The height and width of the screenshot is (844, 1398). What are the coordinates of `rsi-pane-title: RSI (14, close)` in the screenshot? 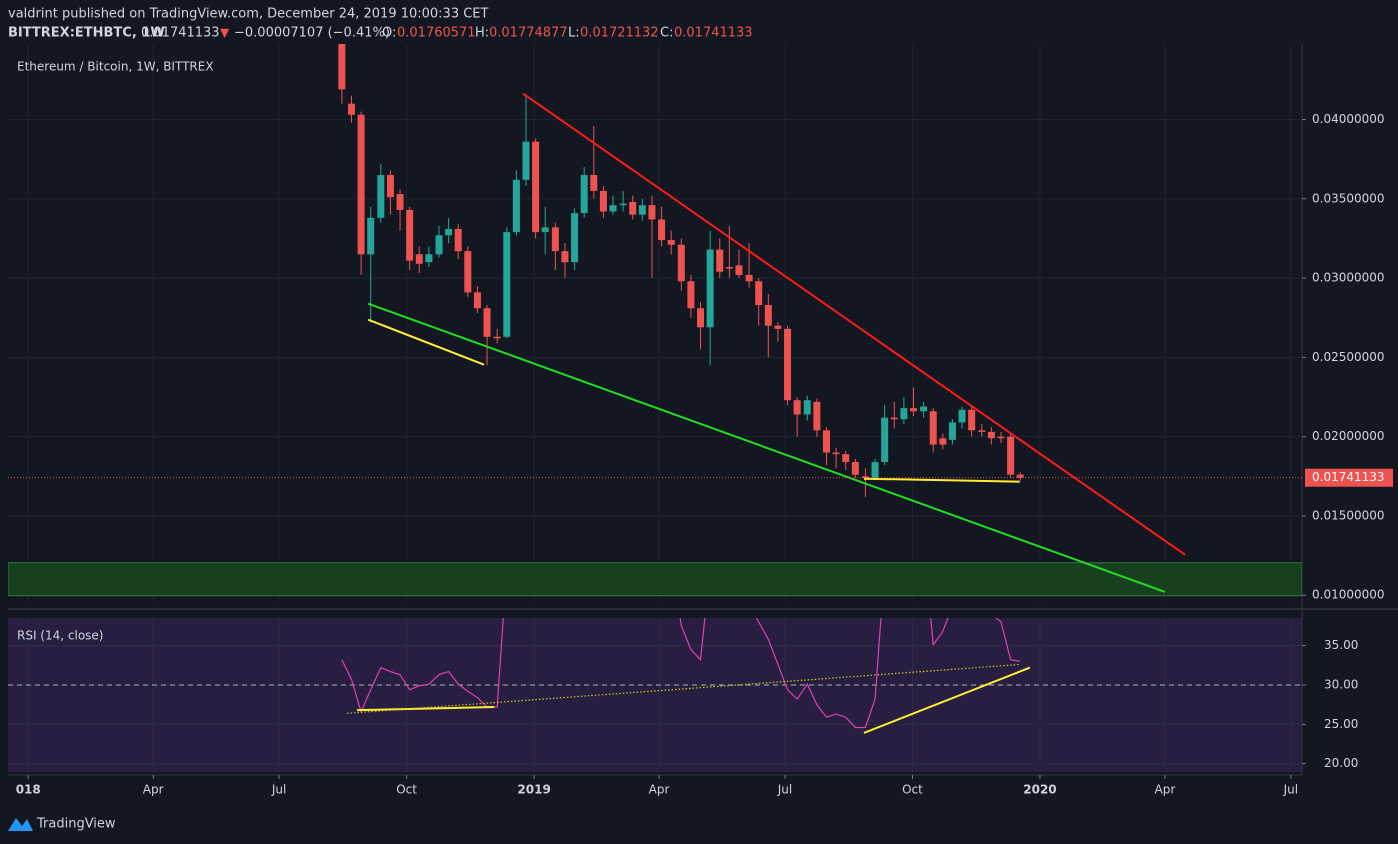 It's located at (60, 636).